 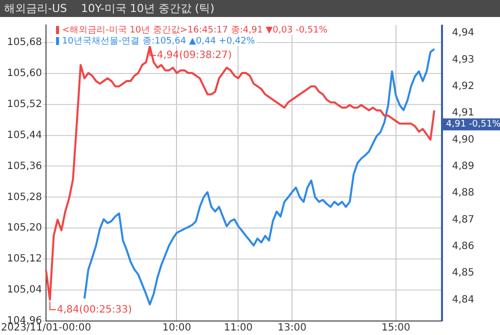 What do you see at coordinates (463, 140) in the screenshot?
I see `y2-tick-label: 4,90` at bounding box center [463, 140].